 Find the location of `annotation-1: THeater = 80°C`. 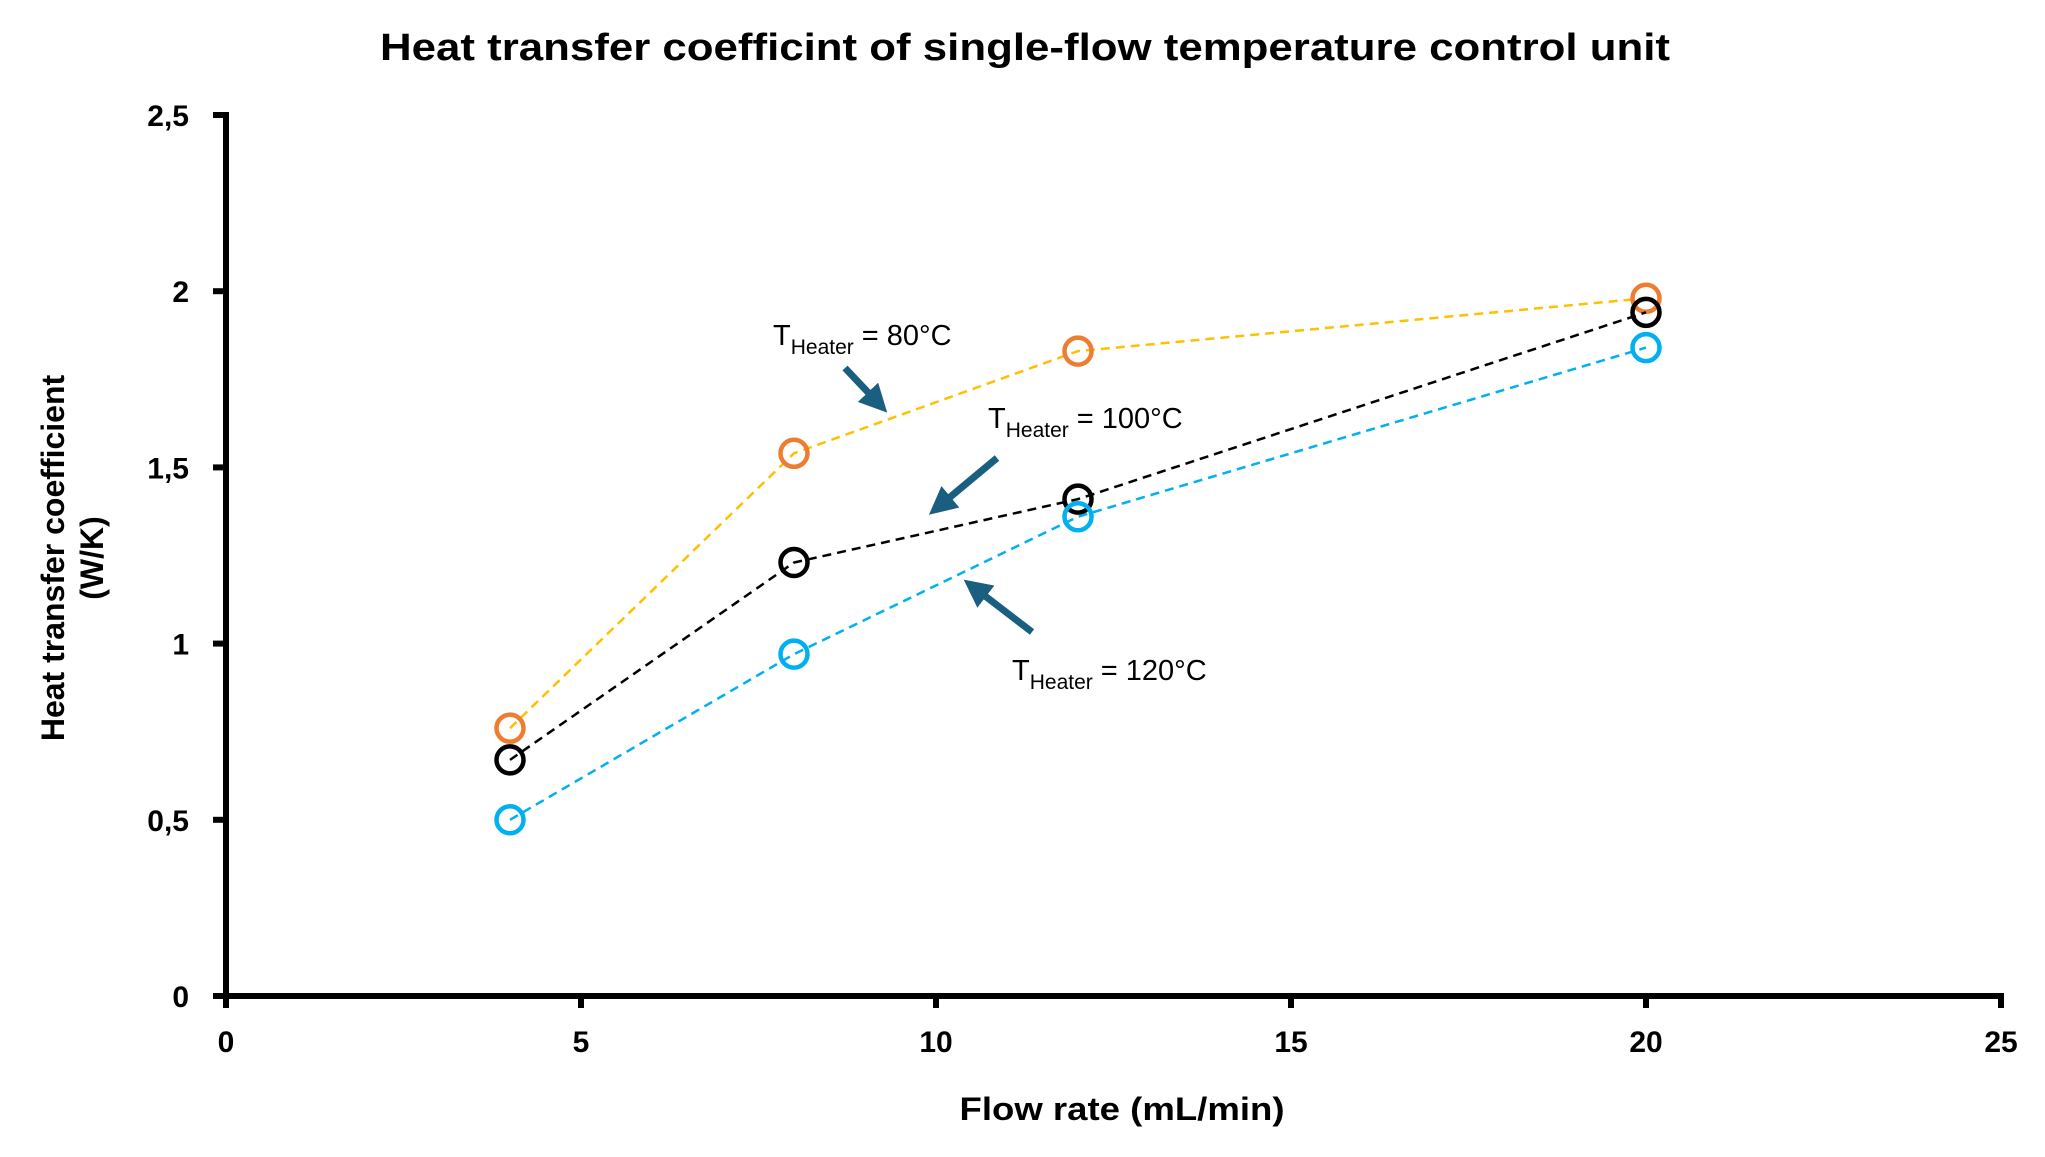

annotation-1: THeater = 80°C is located at coordinates (862, 366).